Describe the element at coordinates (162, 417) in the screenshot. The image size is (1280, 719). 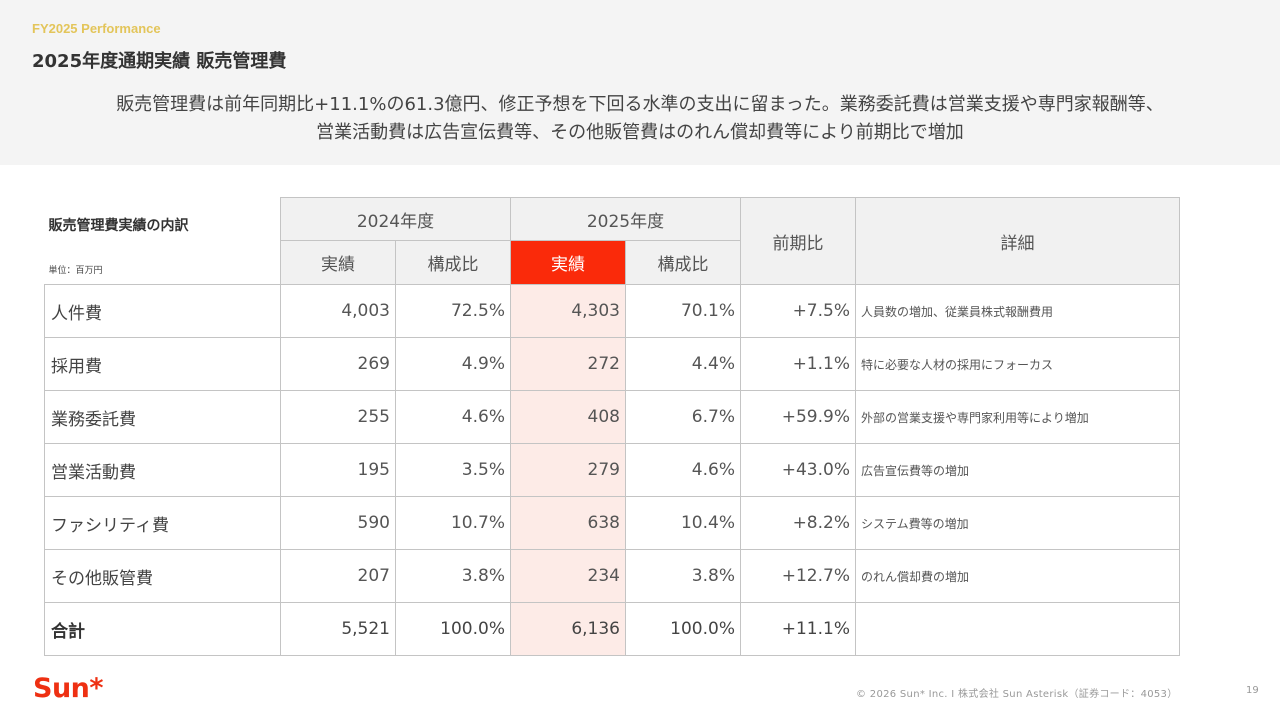
I see `row-item: 業務委託費` at that location.